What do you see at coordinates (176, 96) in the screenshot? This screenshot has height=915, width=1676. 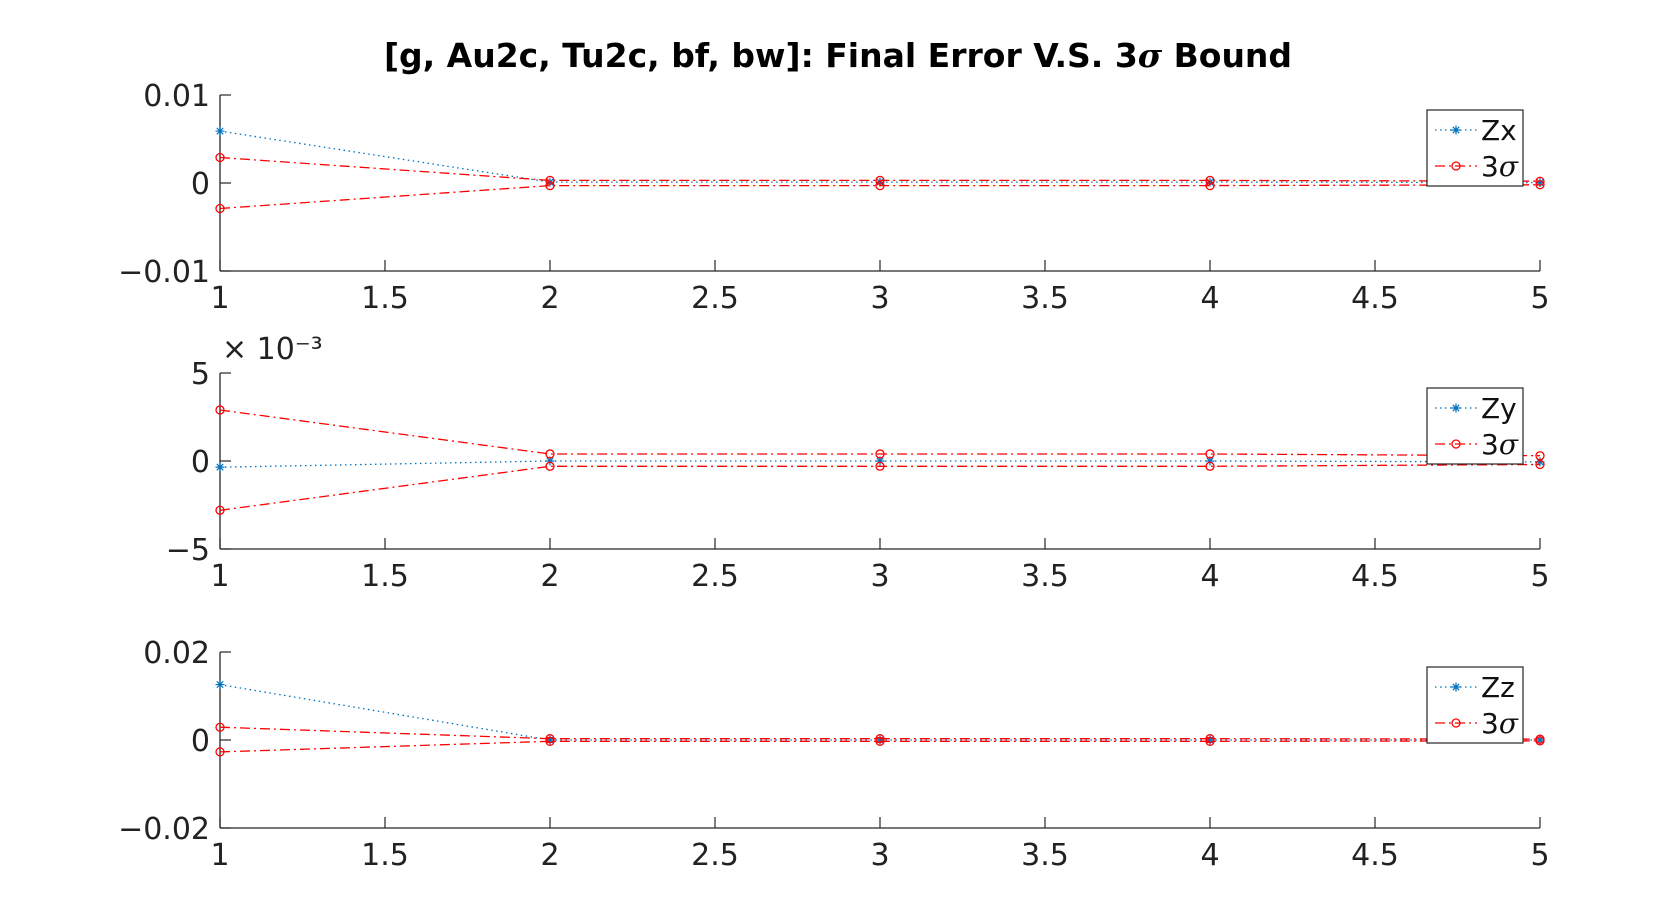 I see `y-tick-label: 0.01` at bounding box center [176, 96].